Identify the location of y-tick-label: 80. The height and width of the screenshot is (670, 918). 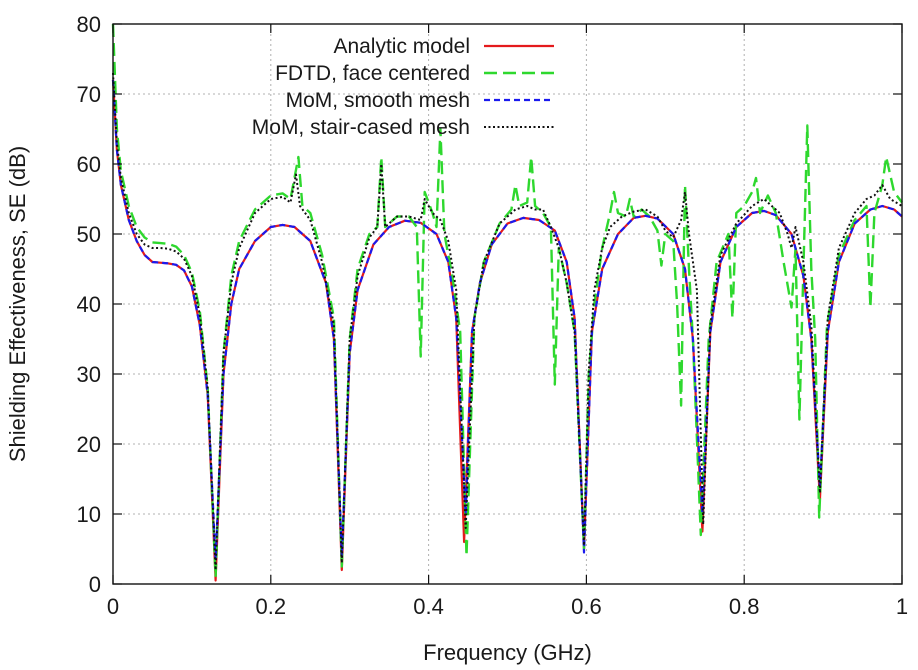
(89, 24).